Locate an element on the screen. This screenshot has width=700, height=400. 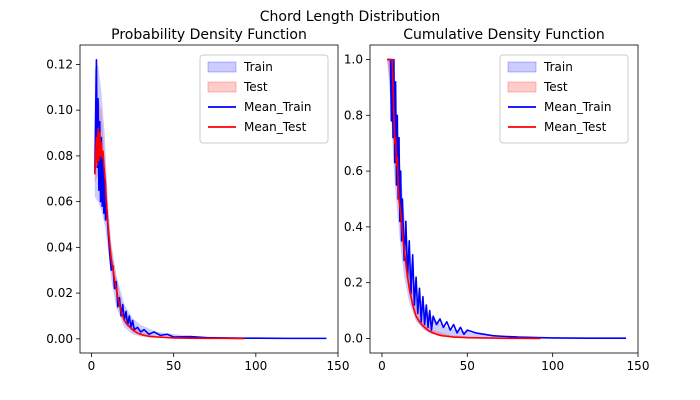
y-tick-label: 0.12 is located at coordinates (59, 64).